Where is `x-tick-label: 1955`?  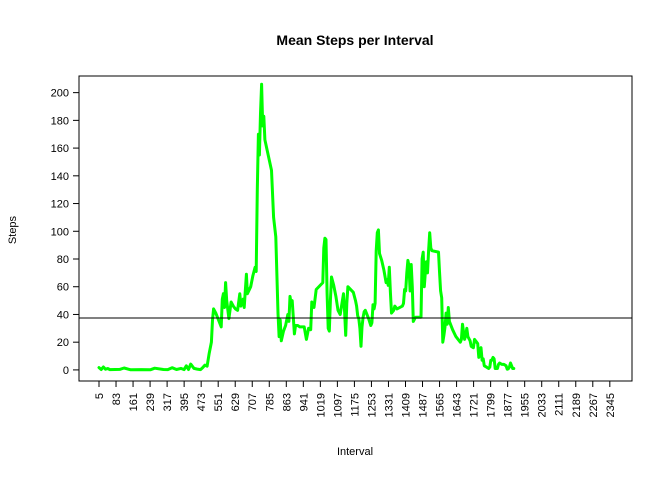 x-tick-label: 1955 is located at coordinates (526, 405).